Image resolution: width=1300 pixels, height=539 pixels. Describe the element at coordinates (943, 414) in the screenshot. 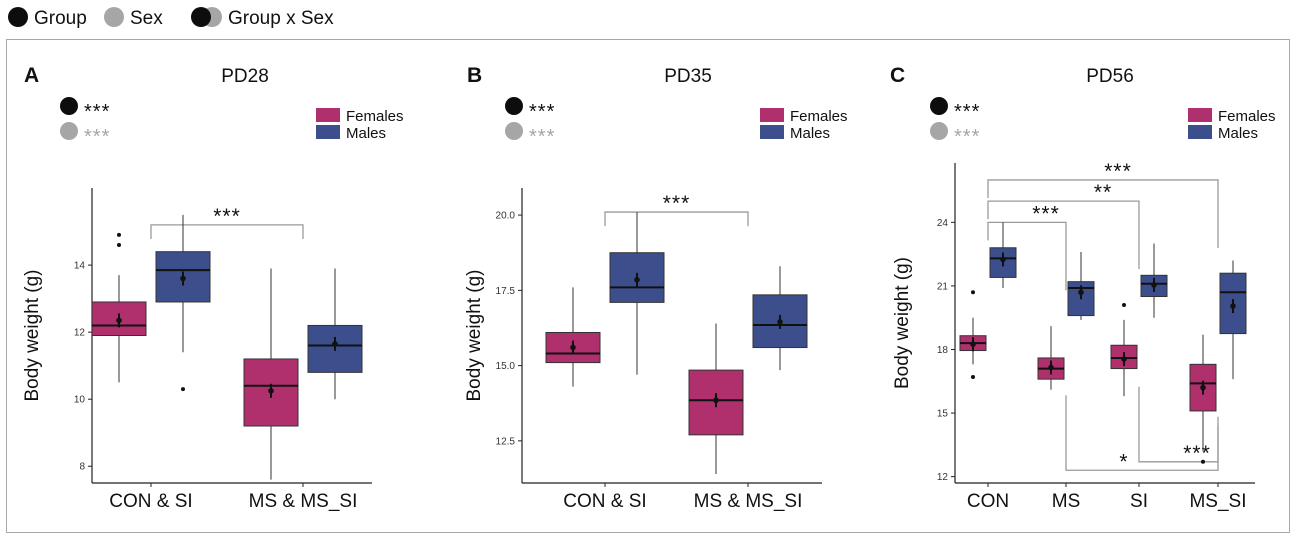

I see `y-tick-label: 15` at that location.